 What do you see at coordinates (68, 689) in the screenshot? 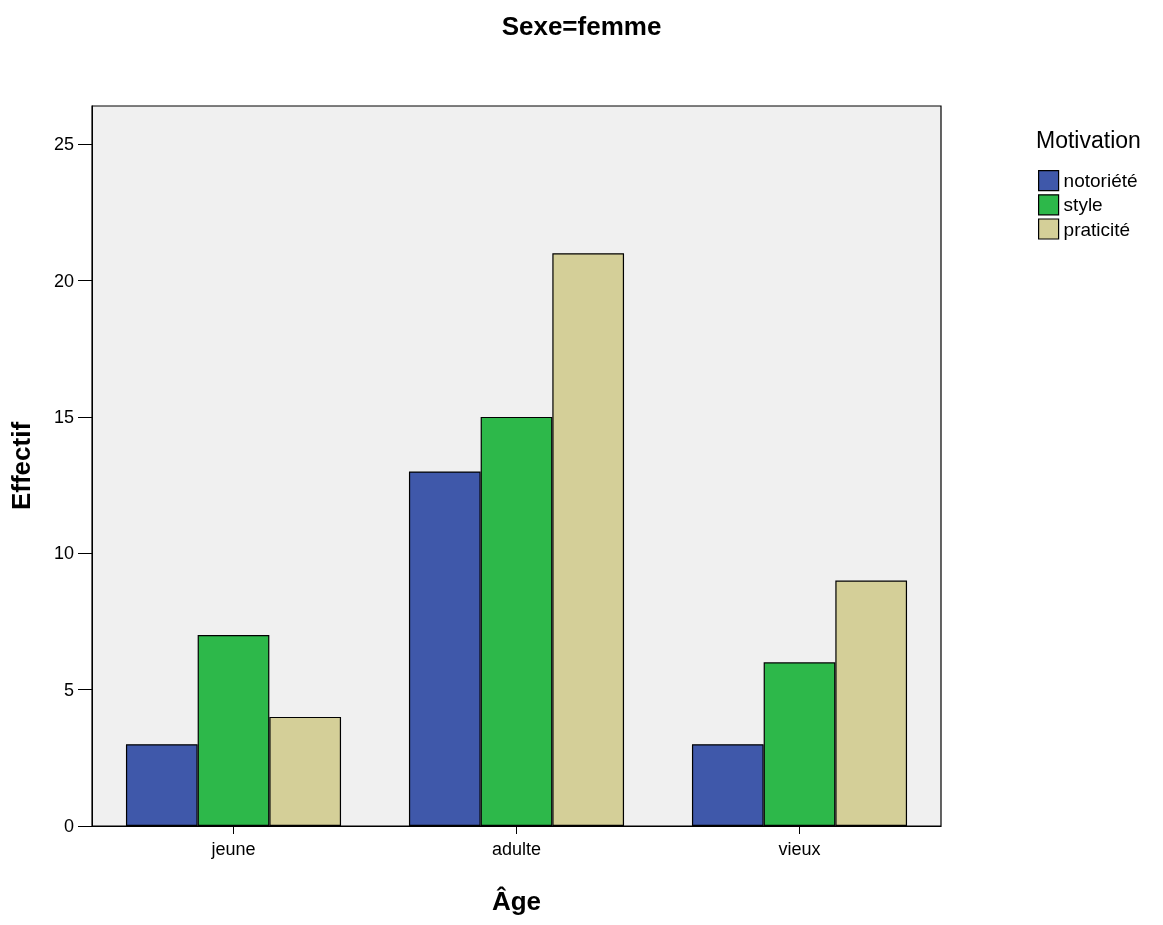
I see `y-tick-label: 5` at bounding box center [68, 689].